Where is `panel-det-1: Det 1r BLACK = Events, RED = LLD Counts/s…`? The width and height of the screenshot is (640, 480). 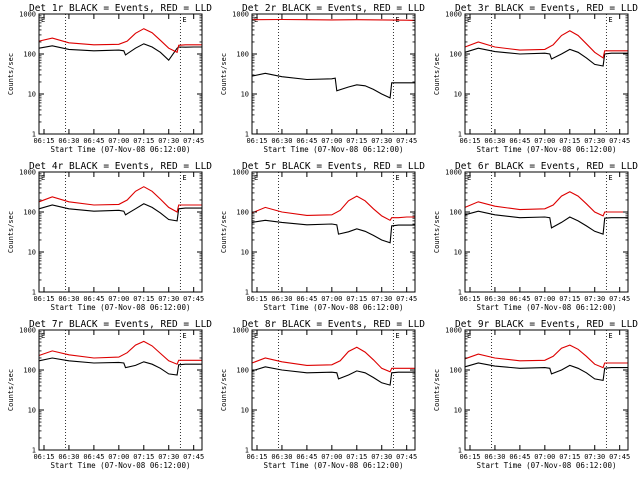
panel-det-1: Det 1r BLACK = Events, RED = LLD Counts/s… is located at coordinates (109, 78).